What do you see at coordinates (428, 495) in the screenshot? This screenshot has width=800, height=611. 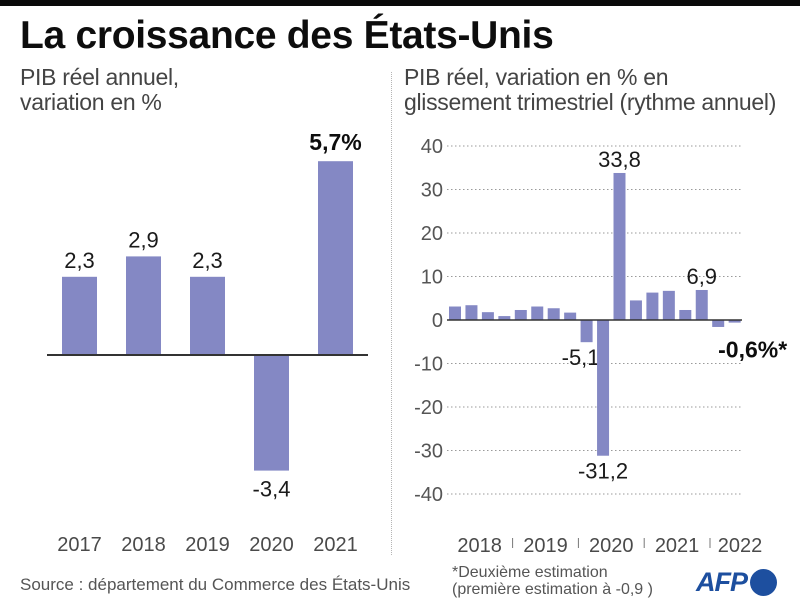 I see `y-tick-label: -40` at bounding box center [428, 495].